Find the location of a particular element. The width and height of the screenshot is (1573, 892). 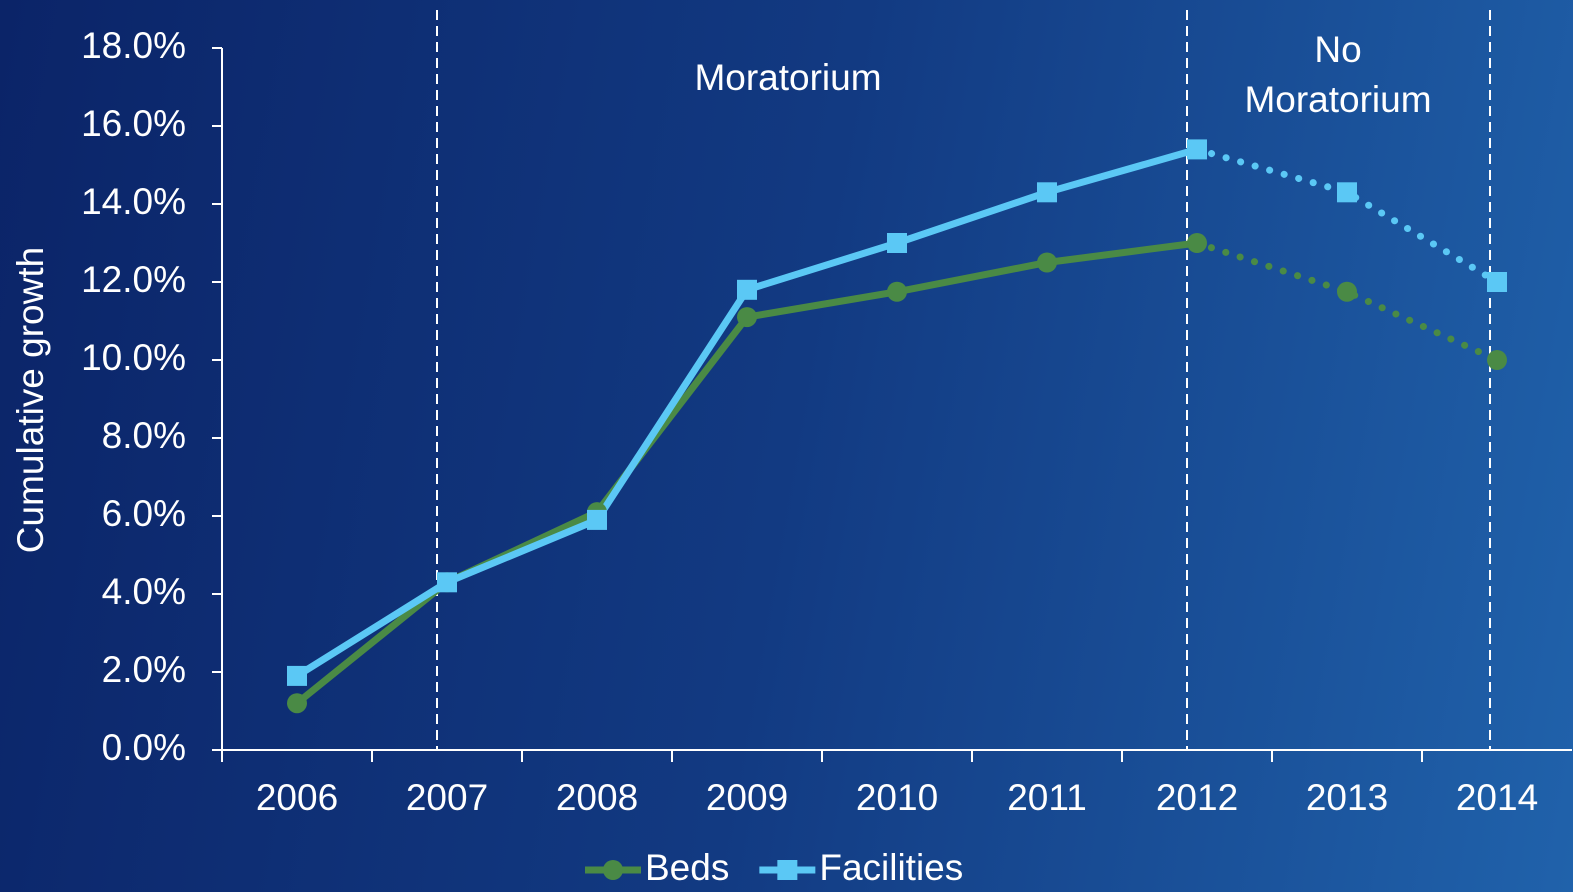

x-tick-label: 2009 is located at coordinates (747, 797).